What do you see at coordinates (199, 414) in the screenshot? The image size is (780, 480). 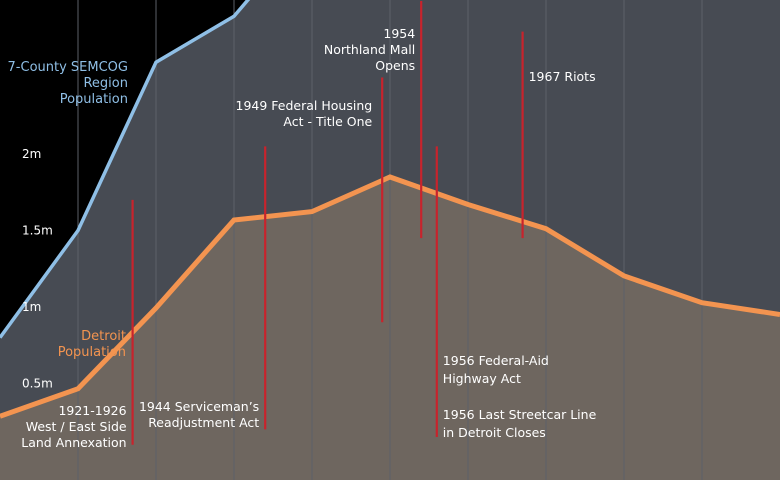 I see `annotation-label: 1944 Serviceman’s Readjustment Act` at bounding box center [199, 414].